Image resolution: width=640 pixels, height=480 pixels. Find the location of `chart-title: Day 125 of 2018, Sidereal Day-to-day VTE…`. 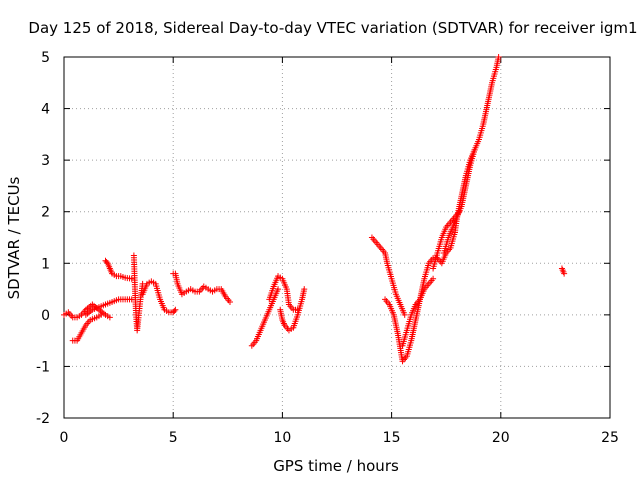

chart-title: Day 125 of 2018, Sidereal Day-to-day VTE… is located at coordinates (332, 28).